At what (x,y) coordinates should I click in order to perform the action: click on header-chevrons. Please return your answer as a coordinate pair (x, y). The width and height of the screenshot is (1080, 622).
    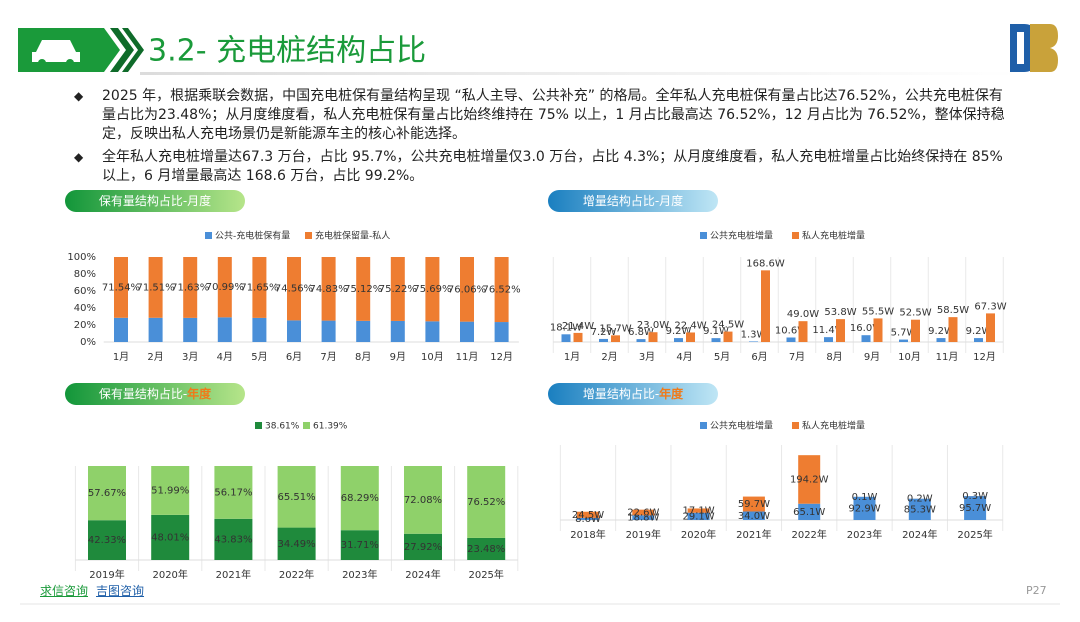
    Looking at the image, I should click on (127, 50).